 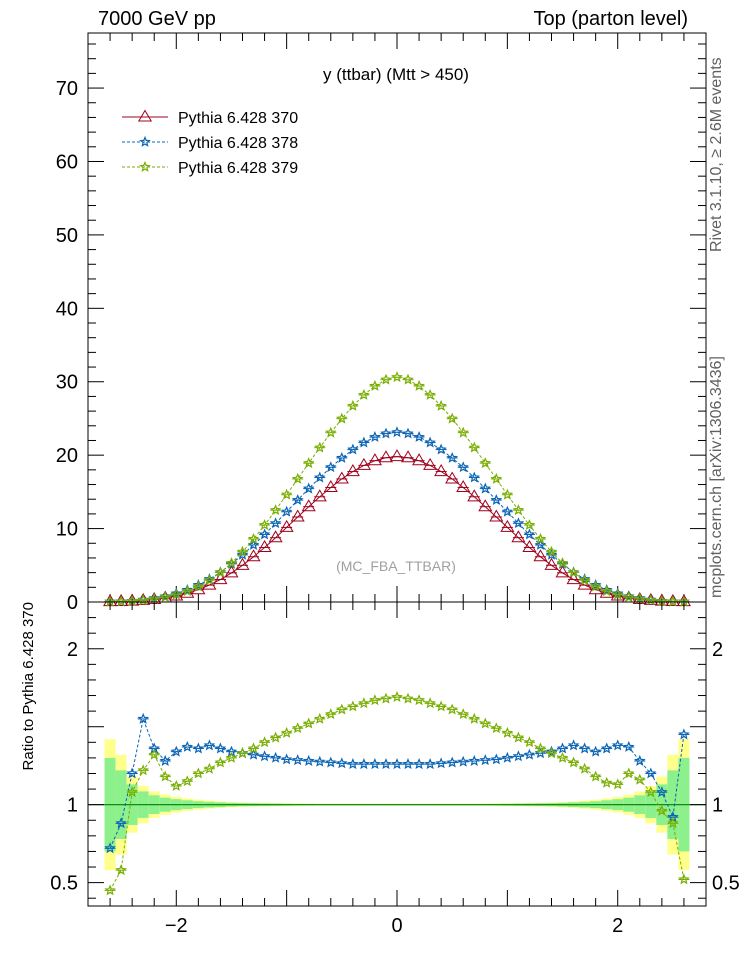 What do you see at coordinates (67, 309) in the screenshot?
I see `y-tick-label: 40` at bounding box center [67, 309].